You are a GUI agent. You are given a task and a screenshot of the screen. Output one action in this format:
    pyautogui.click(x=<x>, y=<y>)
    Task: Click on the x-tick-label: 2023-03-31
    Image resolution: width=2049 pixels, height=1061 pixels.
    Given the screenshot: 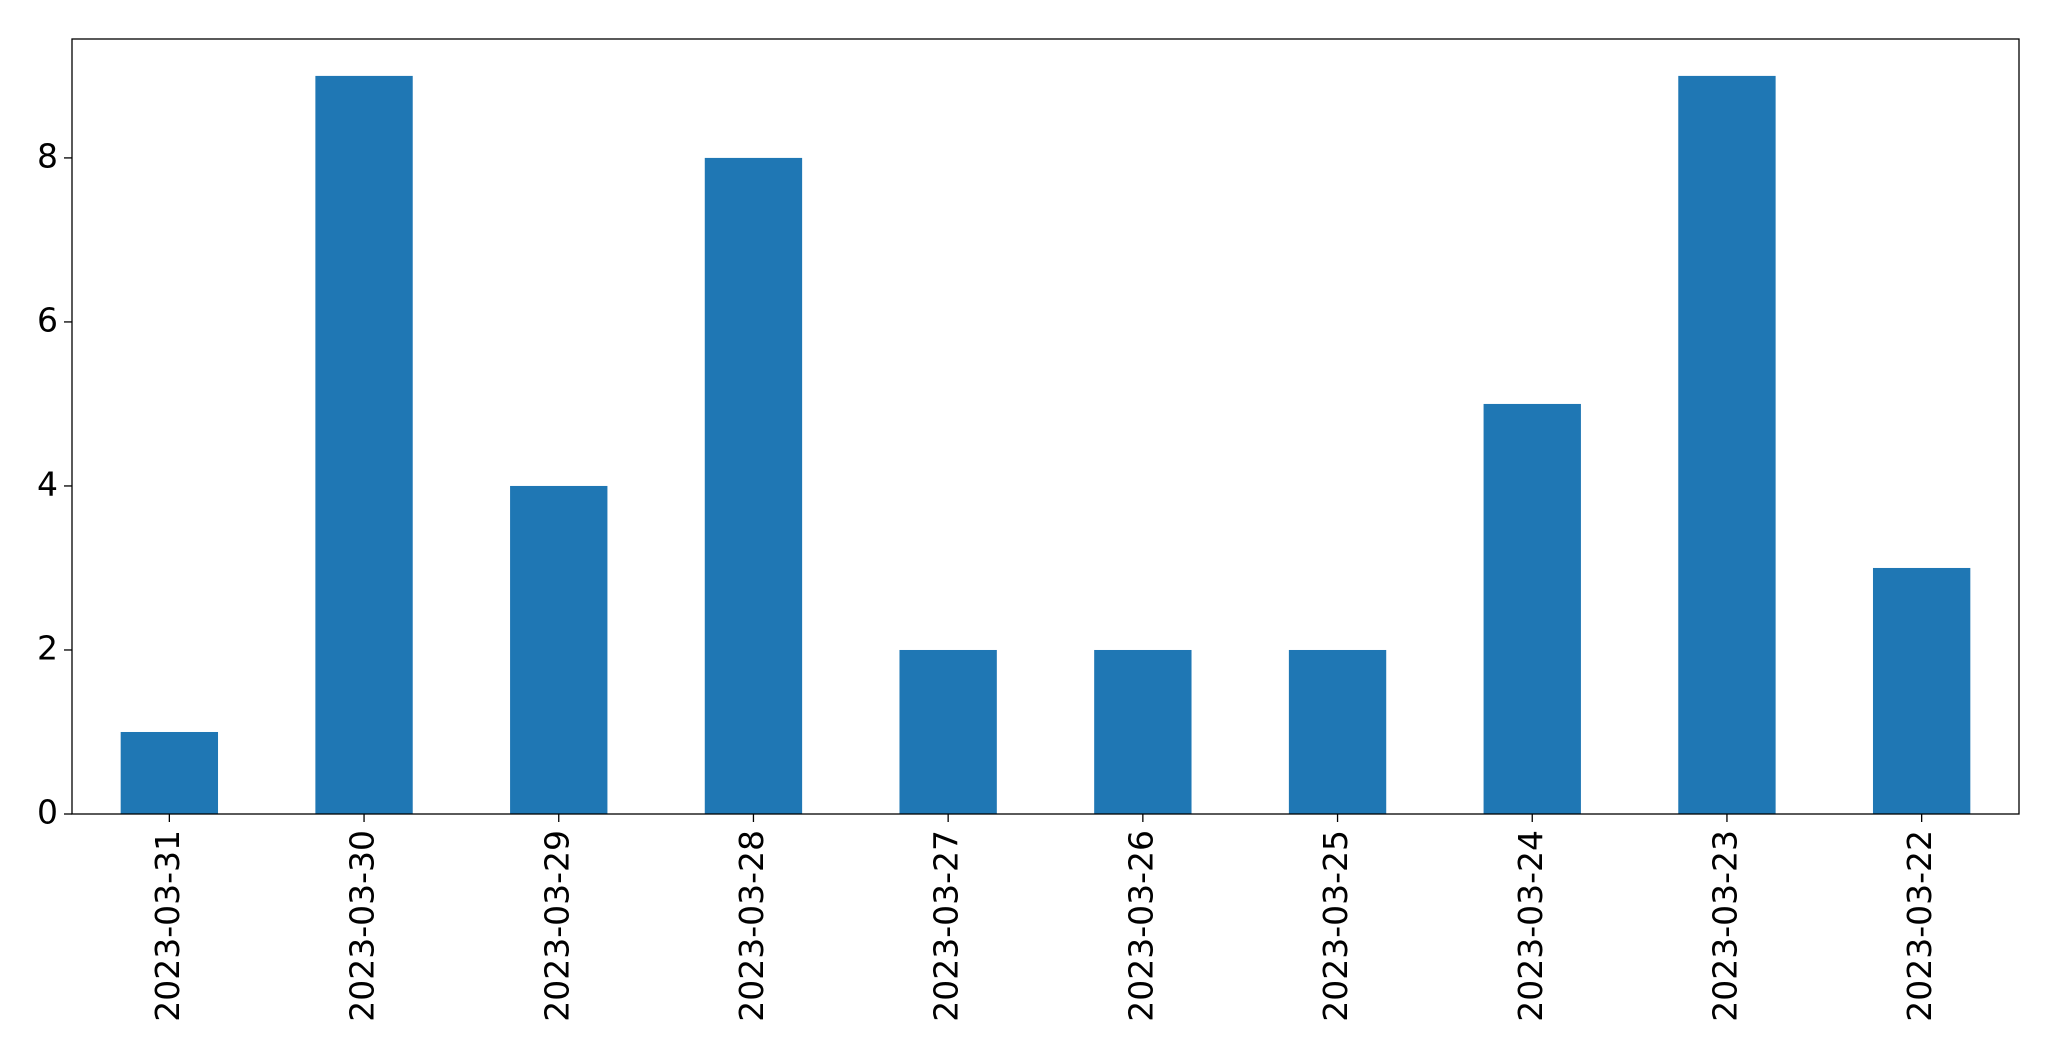 What is the action you would take?
    pyautogui.click(x=167, y=926)
    